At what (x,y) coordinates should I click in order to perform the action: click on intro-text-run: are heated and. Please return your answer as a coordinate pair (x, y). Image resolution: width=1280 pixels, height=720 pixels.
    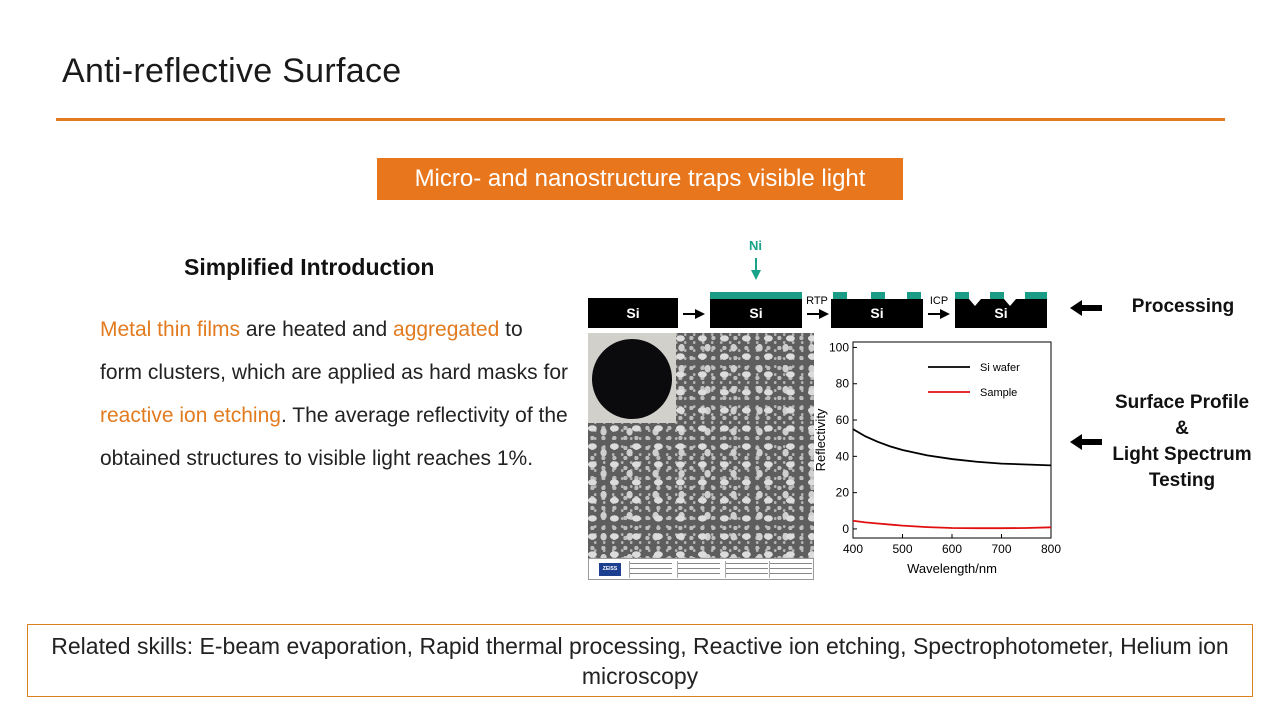
    Looking at the image, I should click on (317, 329).